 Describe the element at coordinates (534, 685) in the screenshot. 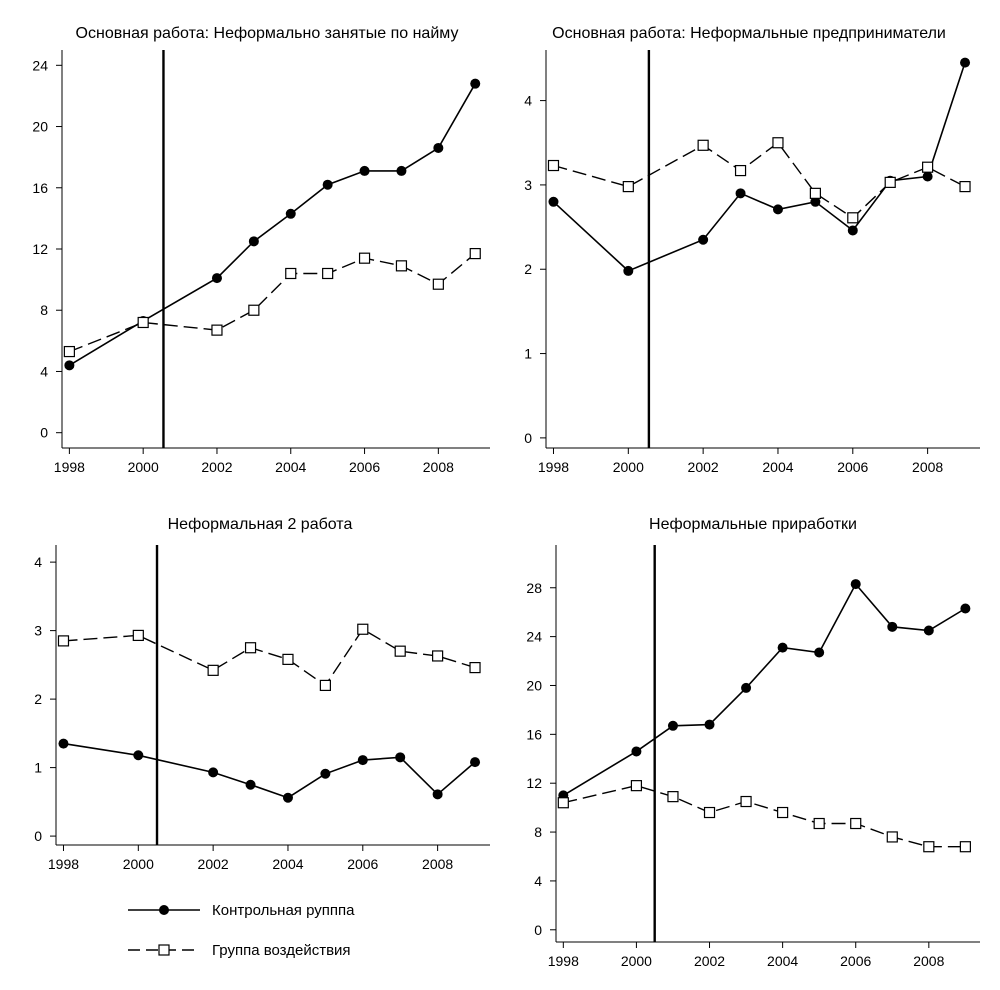

I see `y-tick-label: 20` at that location.